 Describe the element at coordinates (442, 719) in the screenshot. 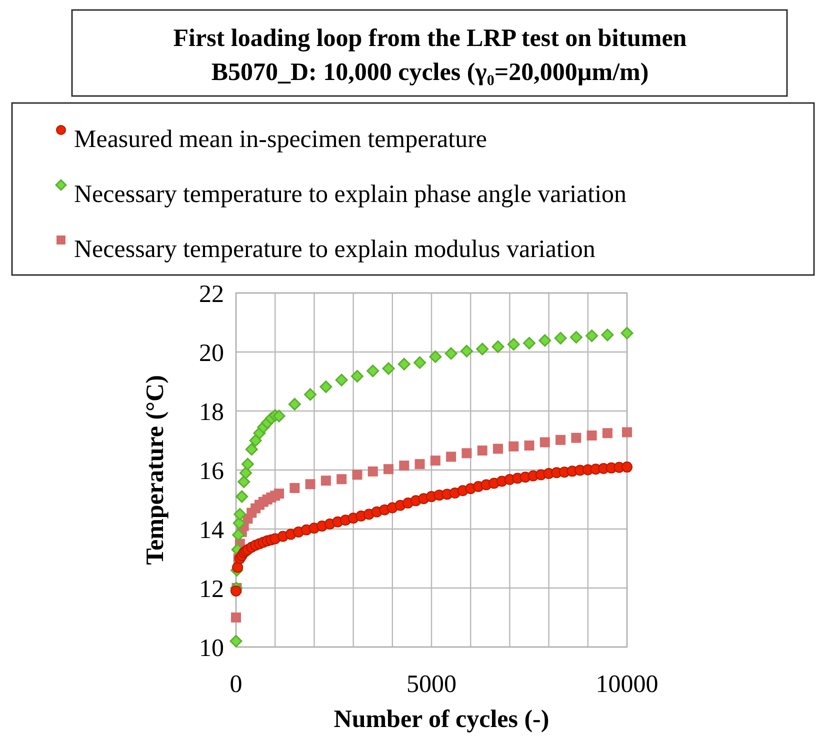

I see `x-axis-title: Number of cycles (-)` at that location.